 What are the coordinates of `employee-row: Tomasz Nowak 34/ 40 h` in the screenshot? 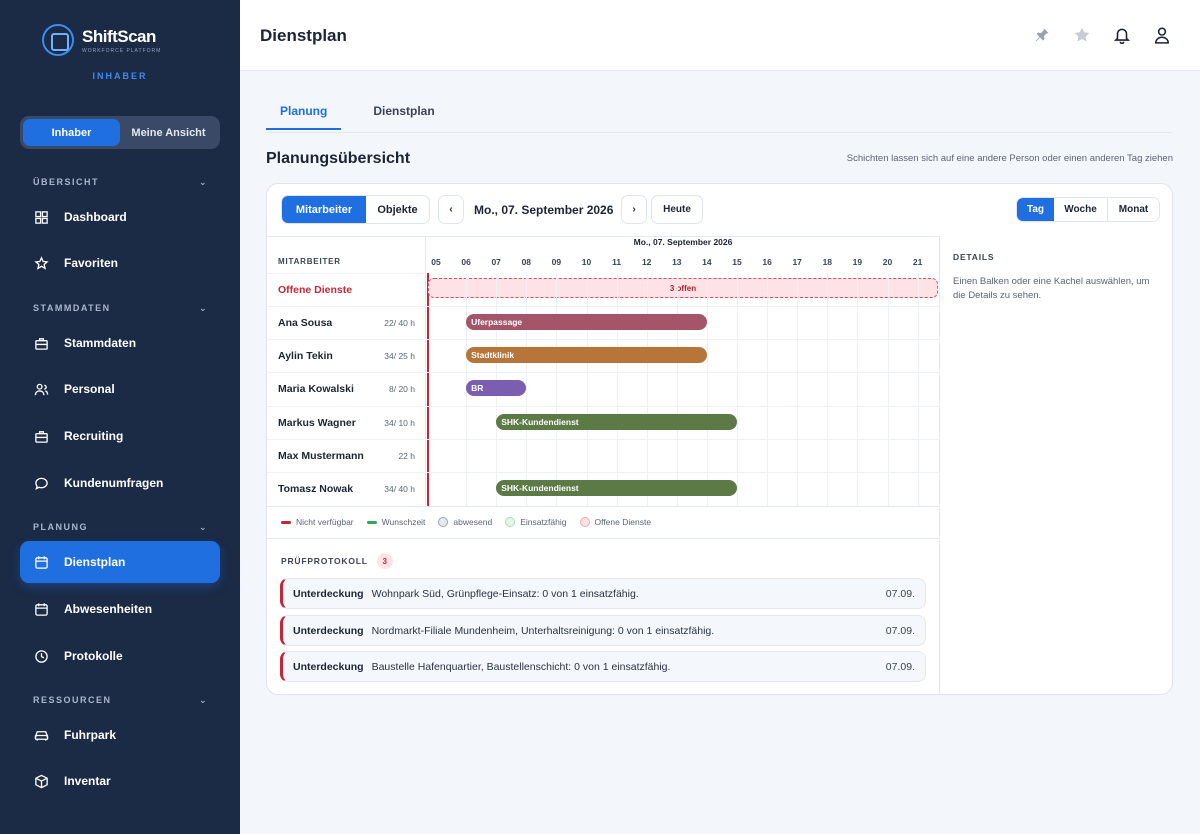 It's located at (346, 488).